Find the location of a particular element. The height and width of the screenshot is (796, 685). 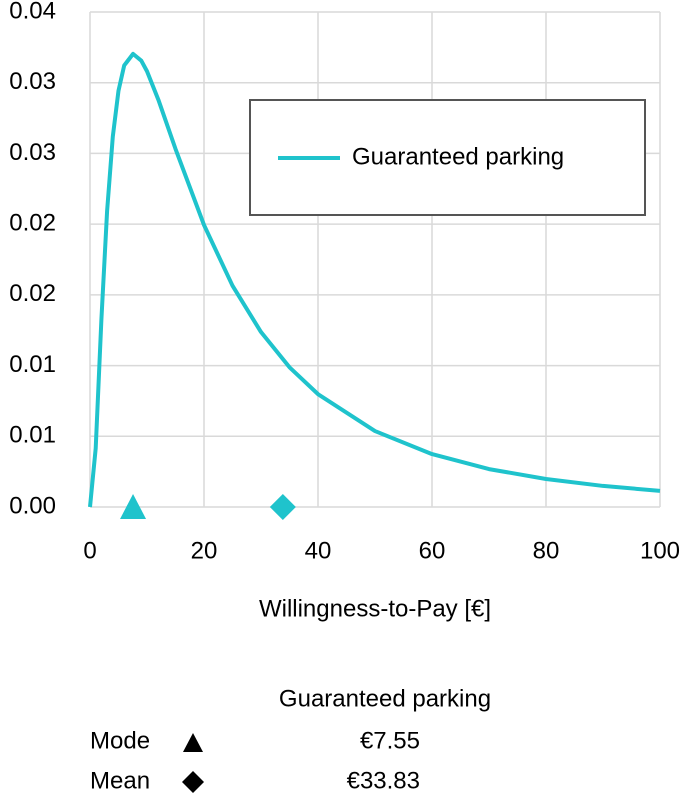

x-axis-title: Willingness-to-Pay [€] is located at coordinates (375, 608).